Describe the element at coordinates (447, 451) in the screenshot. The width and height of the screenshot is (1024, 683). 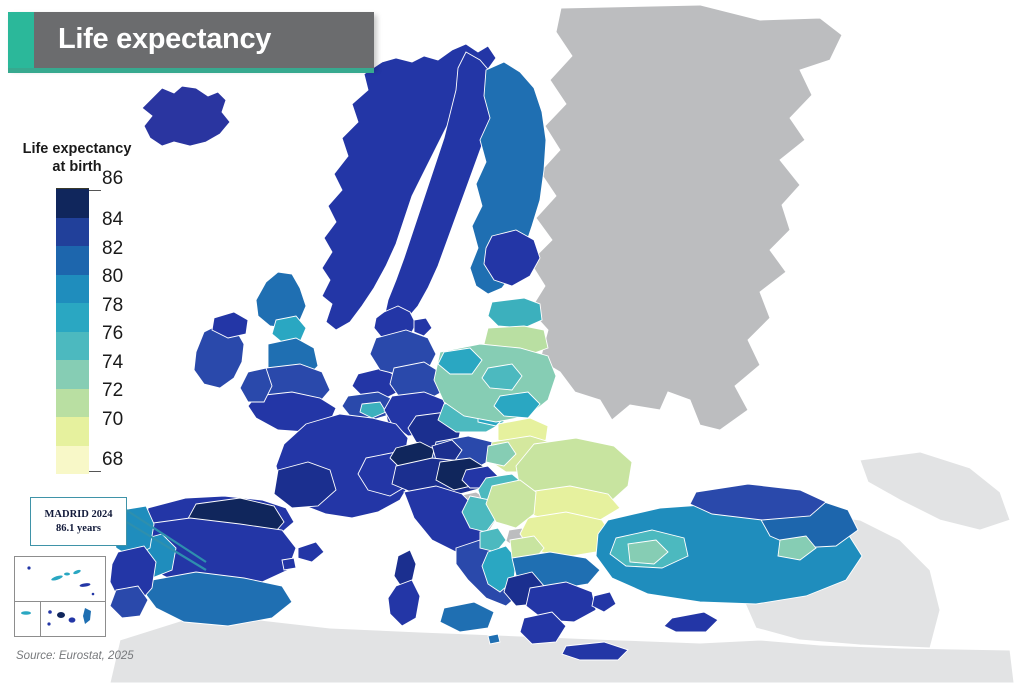
I see `region-austria-west` at that location.